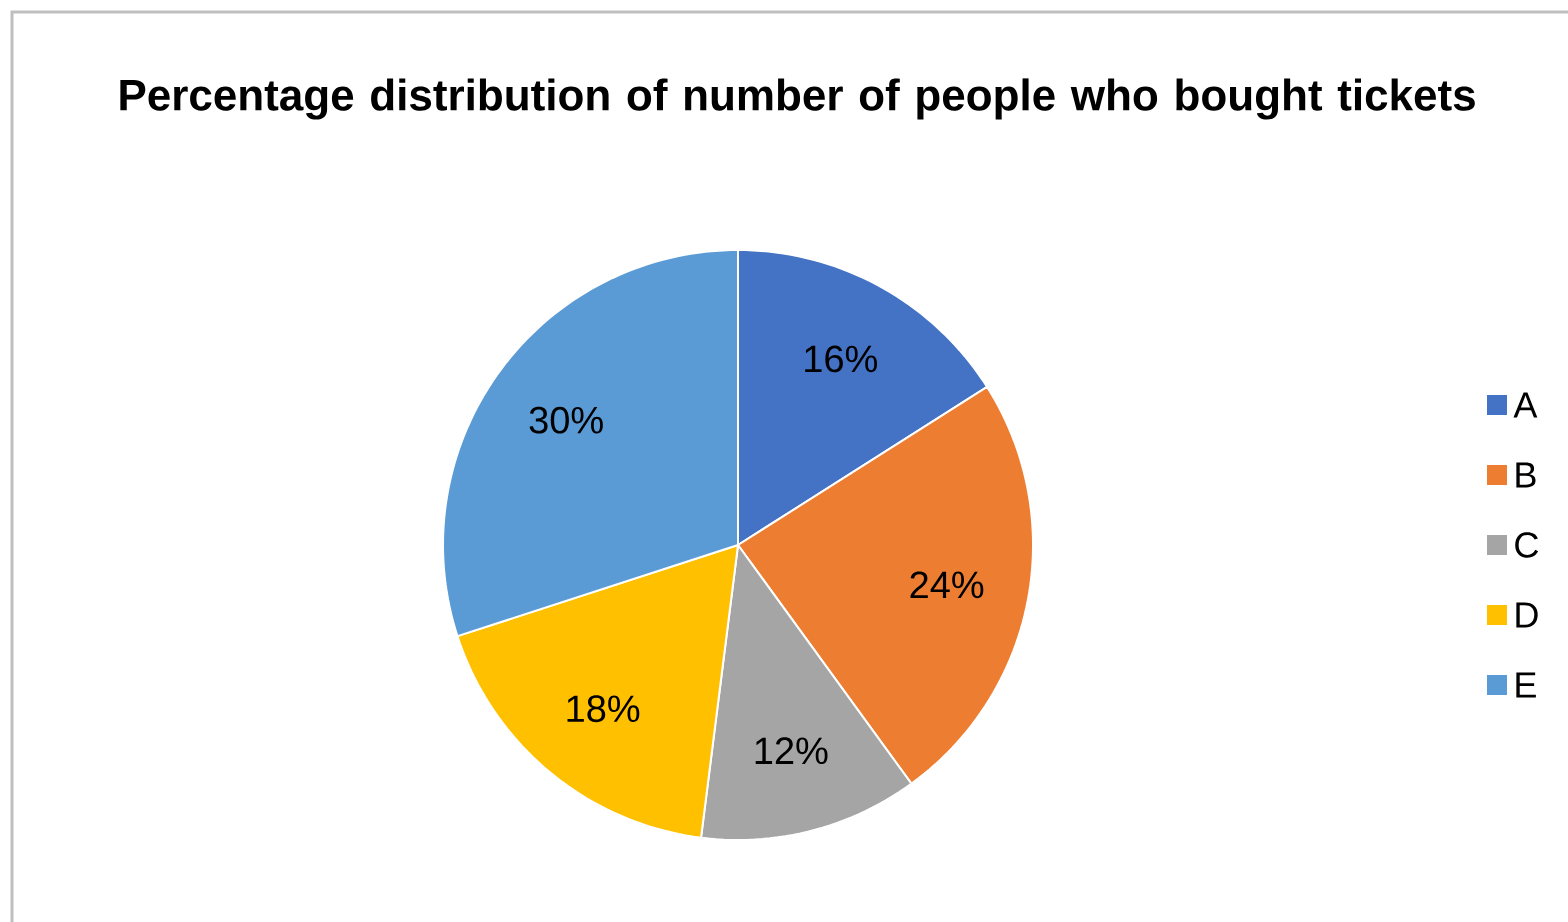 The width and height of the screenshot is (1568, 922). Describe the element at coordinates (1527, 615) in the screenshot. I see `legend-label: D` at that location.